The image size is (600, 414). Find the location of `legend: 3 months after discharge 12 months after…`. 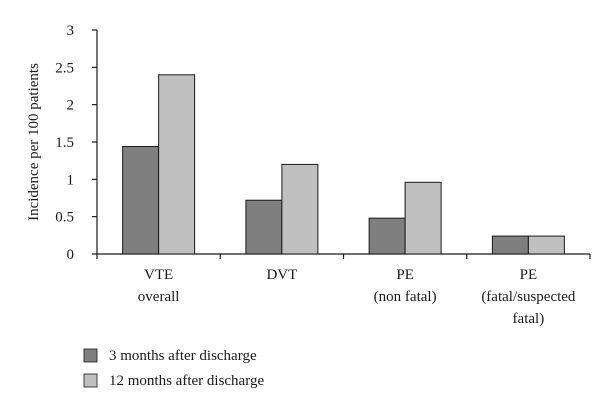

legend: 3 months after discharge 12 months after… is located at coordinates (173, 368).